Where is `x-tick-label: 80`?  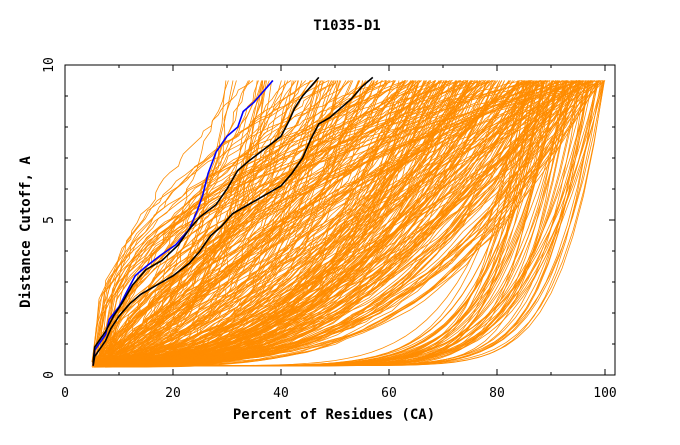 x-tick-label: 80 is located at coordinates (497, 393).